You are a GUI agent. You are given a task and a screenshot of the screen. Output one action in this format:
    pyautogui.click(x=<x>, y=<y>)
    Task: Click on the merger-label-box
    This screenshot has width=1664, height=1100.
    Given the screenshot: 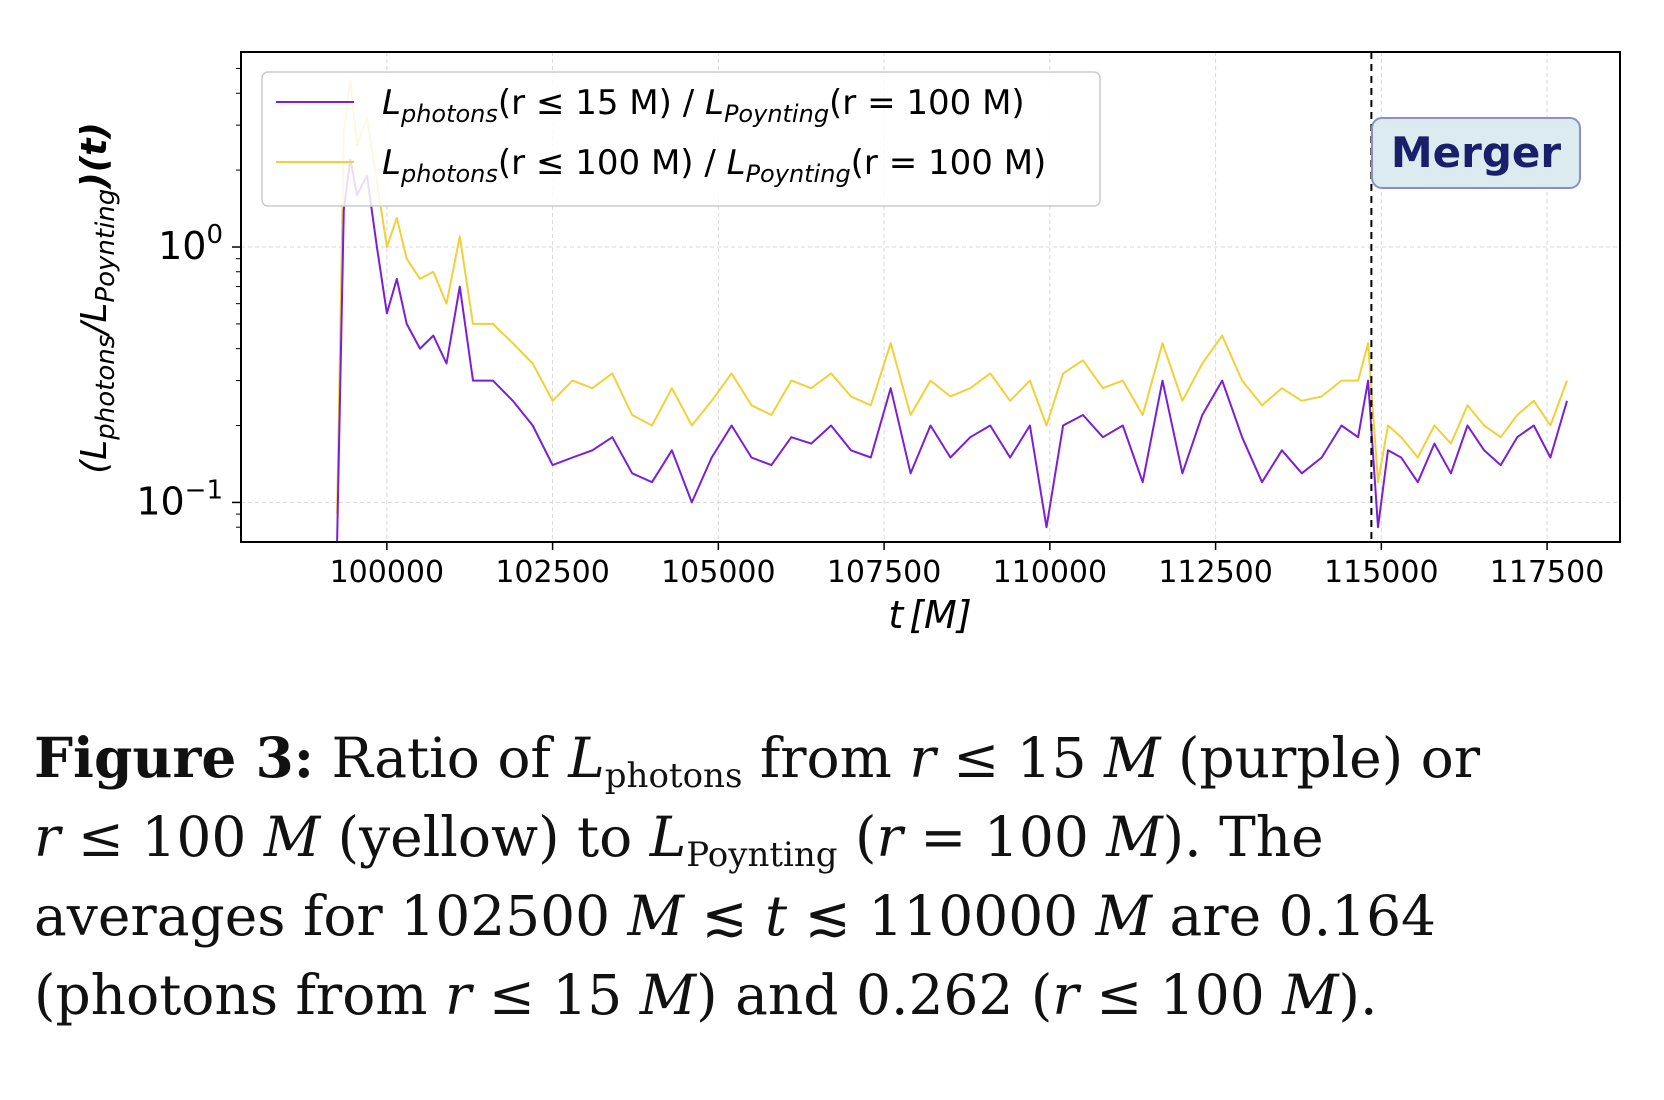 What is the action you would take?
    pyautogui.click(x=1476, y=153)
    